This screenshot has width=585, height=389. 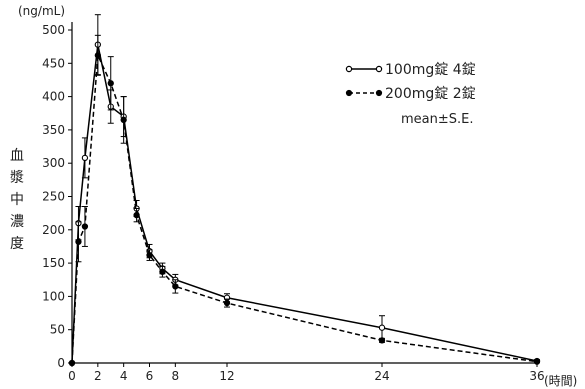 What do you see at coordinates (53, 197) in the screenshot?
I see `y-tick-label: 250` at bounding box center [53, 197].